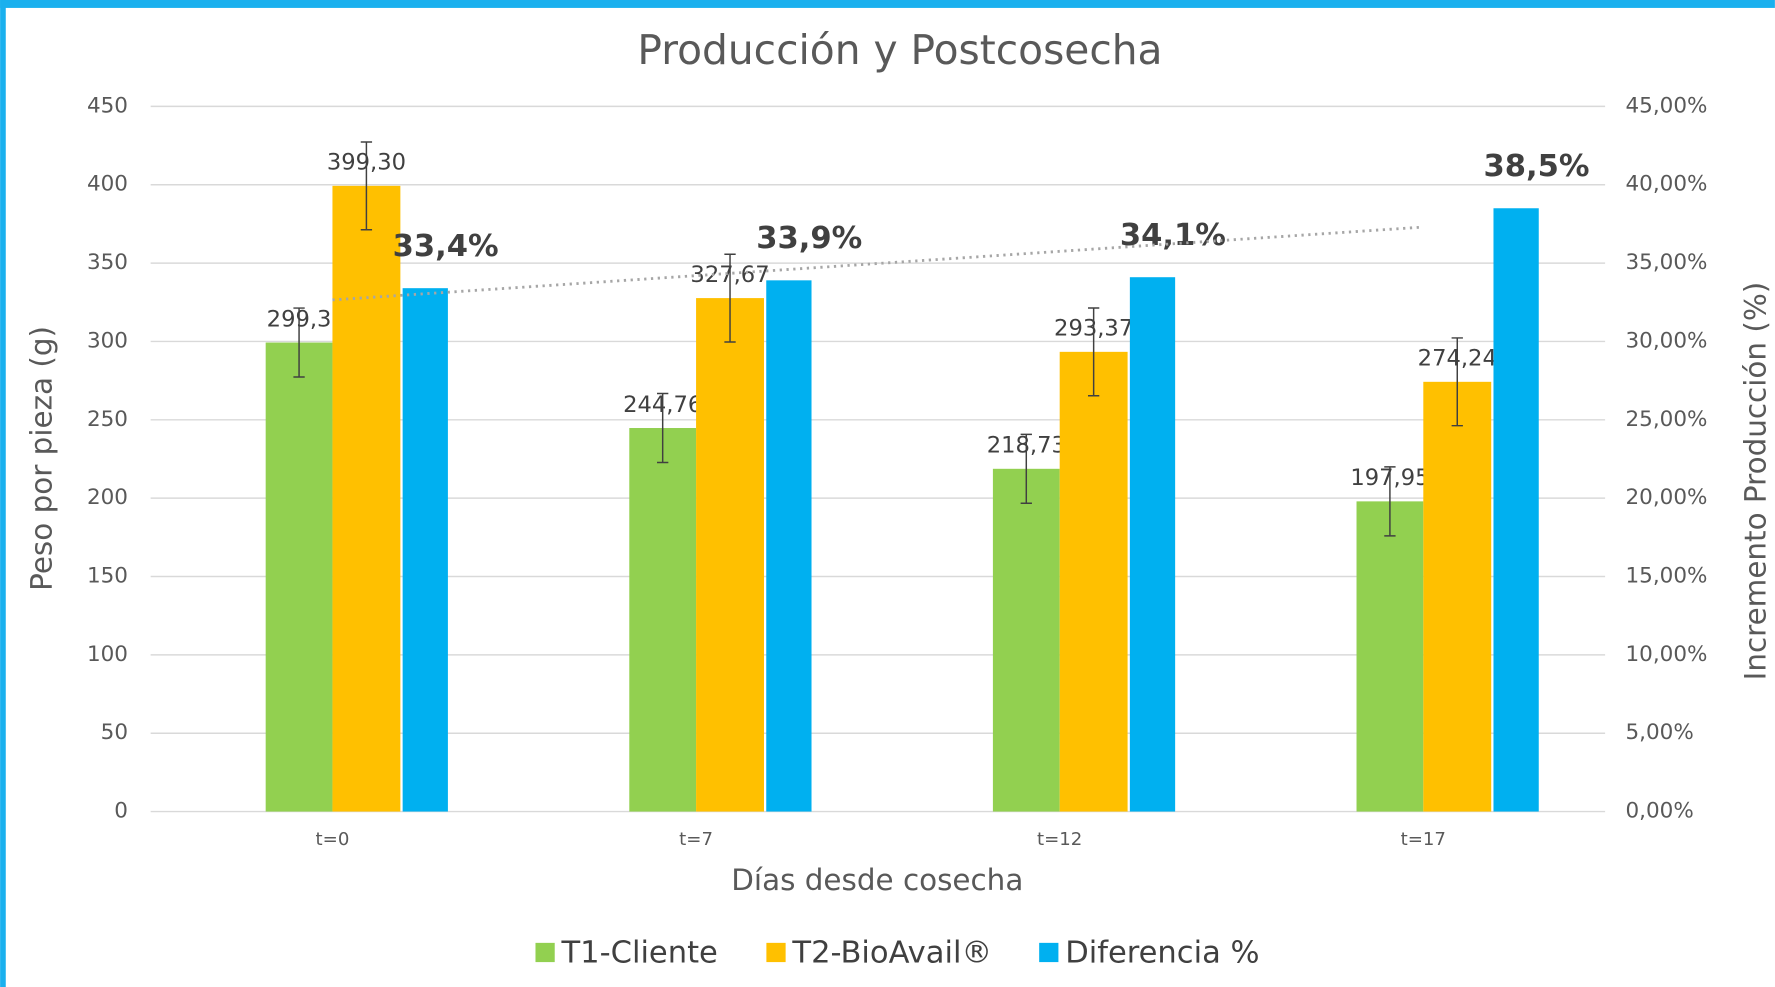 Image resolution: width=1775 pixels, height=987 pixels. I want to click on y2-tick-label: 15,00%, so click(1666, 576).